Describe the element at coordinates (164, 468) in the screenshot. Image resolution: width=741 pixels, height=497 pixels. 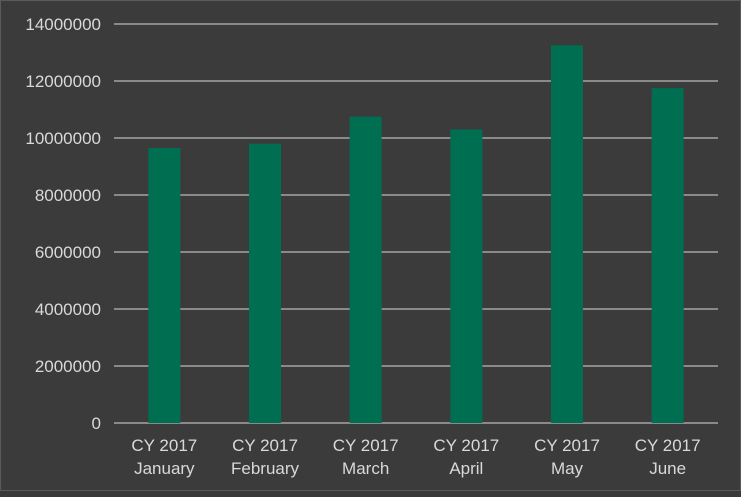
I see `x-tick-label: January` at that location.